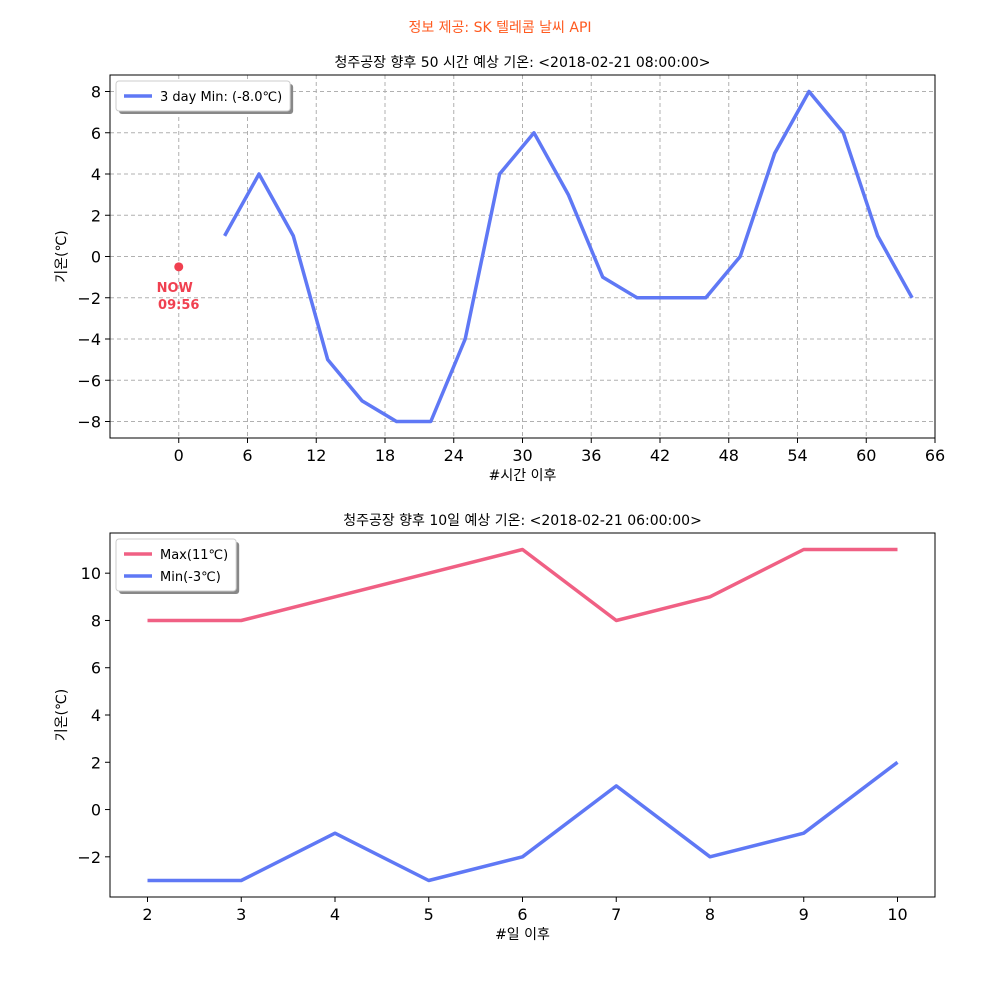  What do you see at coordinates (178, 305) in the screenshot?
I see `now-time-label: 09:56` at bounding box center [178, 305].